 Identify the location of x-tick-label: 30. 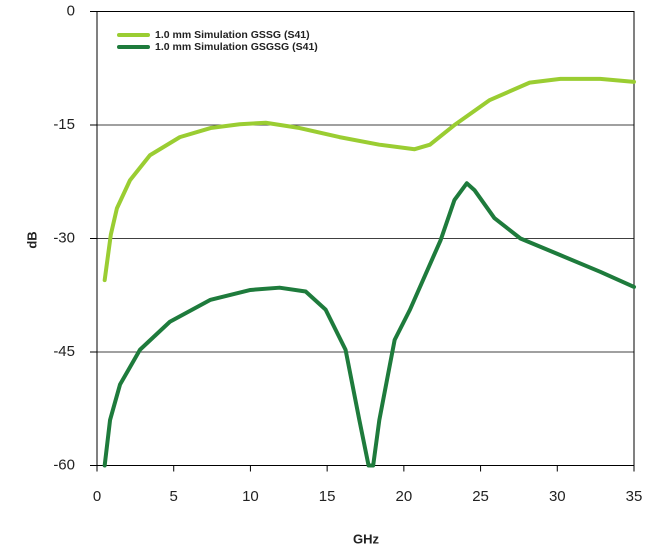
(557, 496).